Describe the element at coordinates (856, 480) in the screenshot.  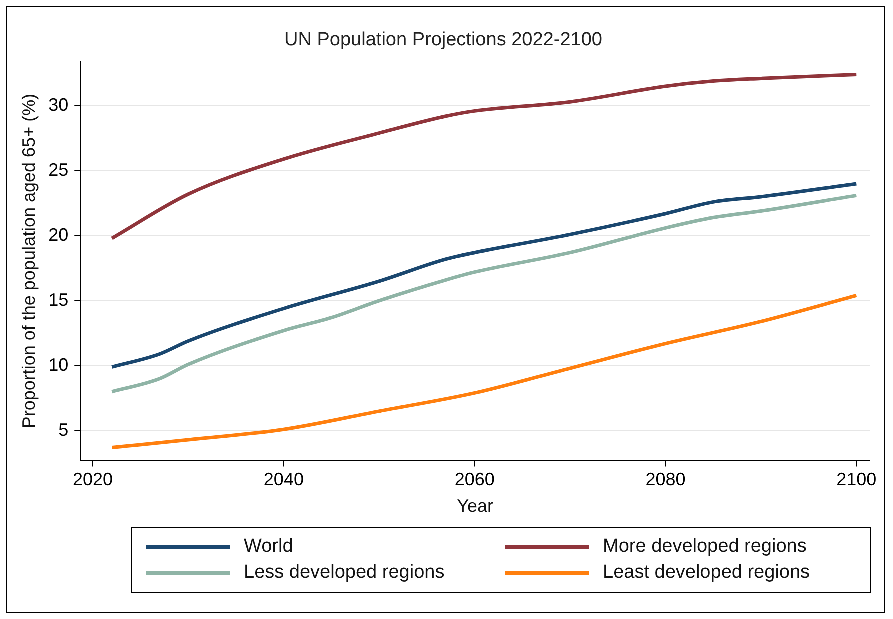
I see `x-tick-label: 2100` at that location.